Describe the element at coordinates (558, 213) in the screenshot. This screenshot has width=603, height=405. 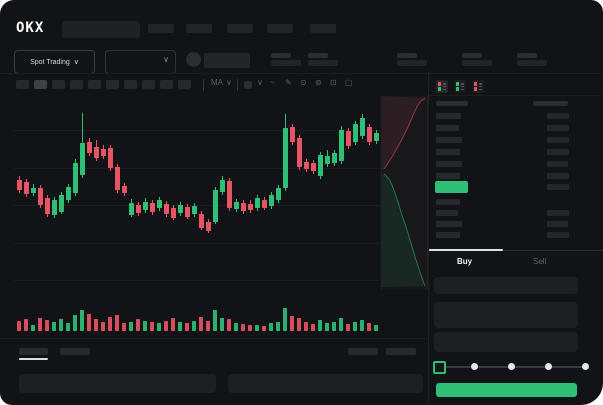
I see `bid-row-amount` at that location.